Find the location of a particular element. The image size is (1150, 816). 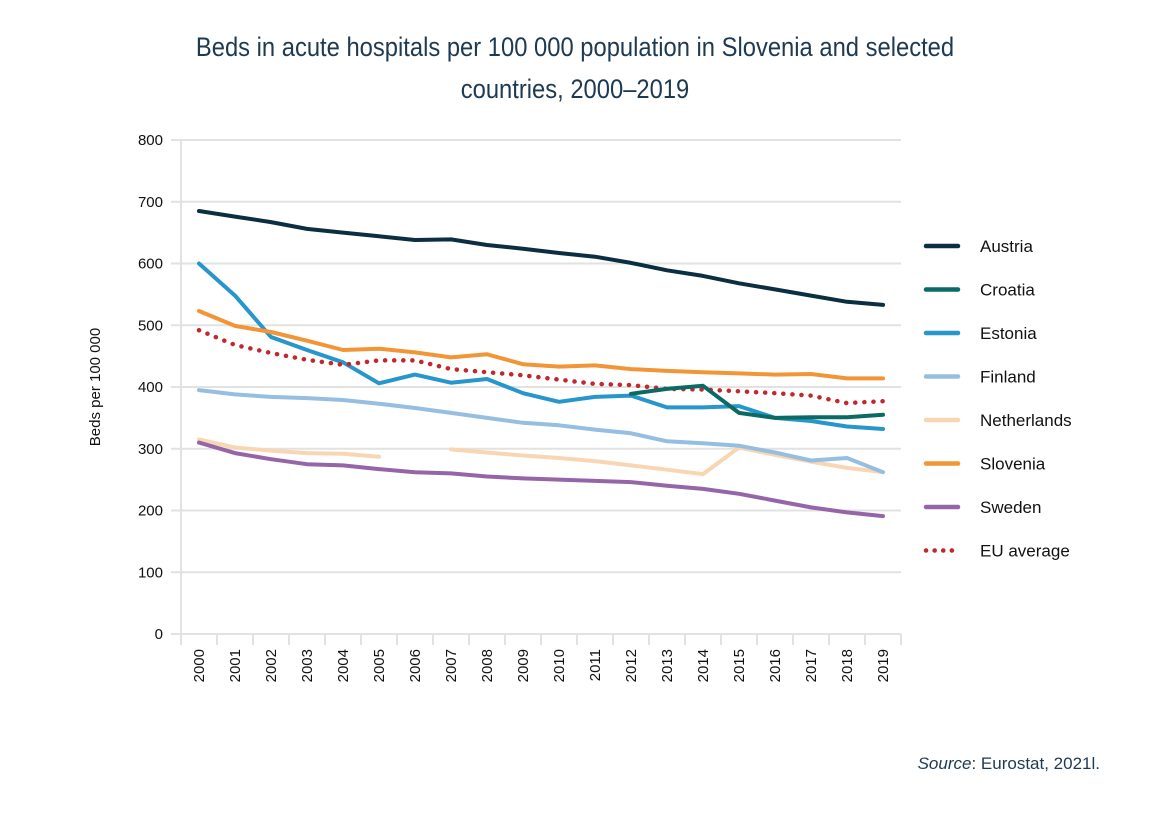

y-axis: 0 100 200 300 400 500 600 700 800 is located at coordinates (160, 387).